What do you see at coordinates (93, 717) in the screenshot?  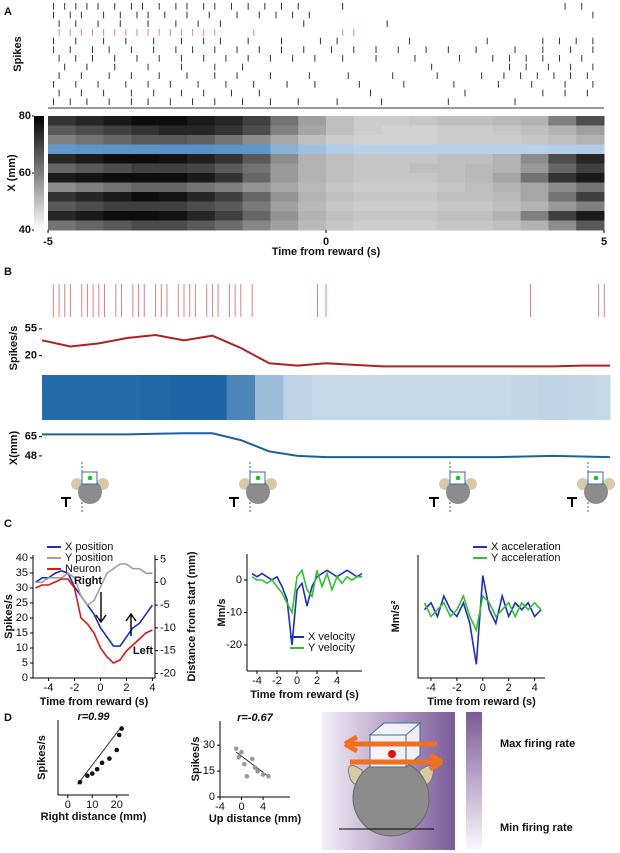 I see `annotation: r=0.99` at bounding box center [93, 717].